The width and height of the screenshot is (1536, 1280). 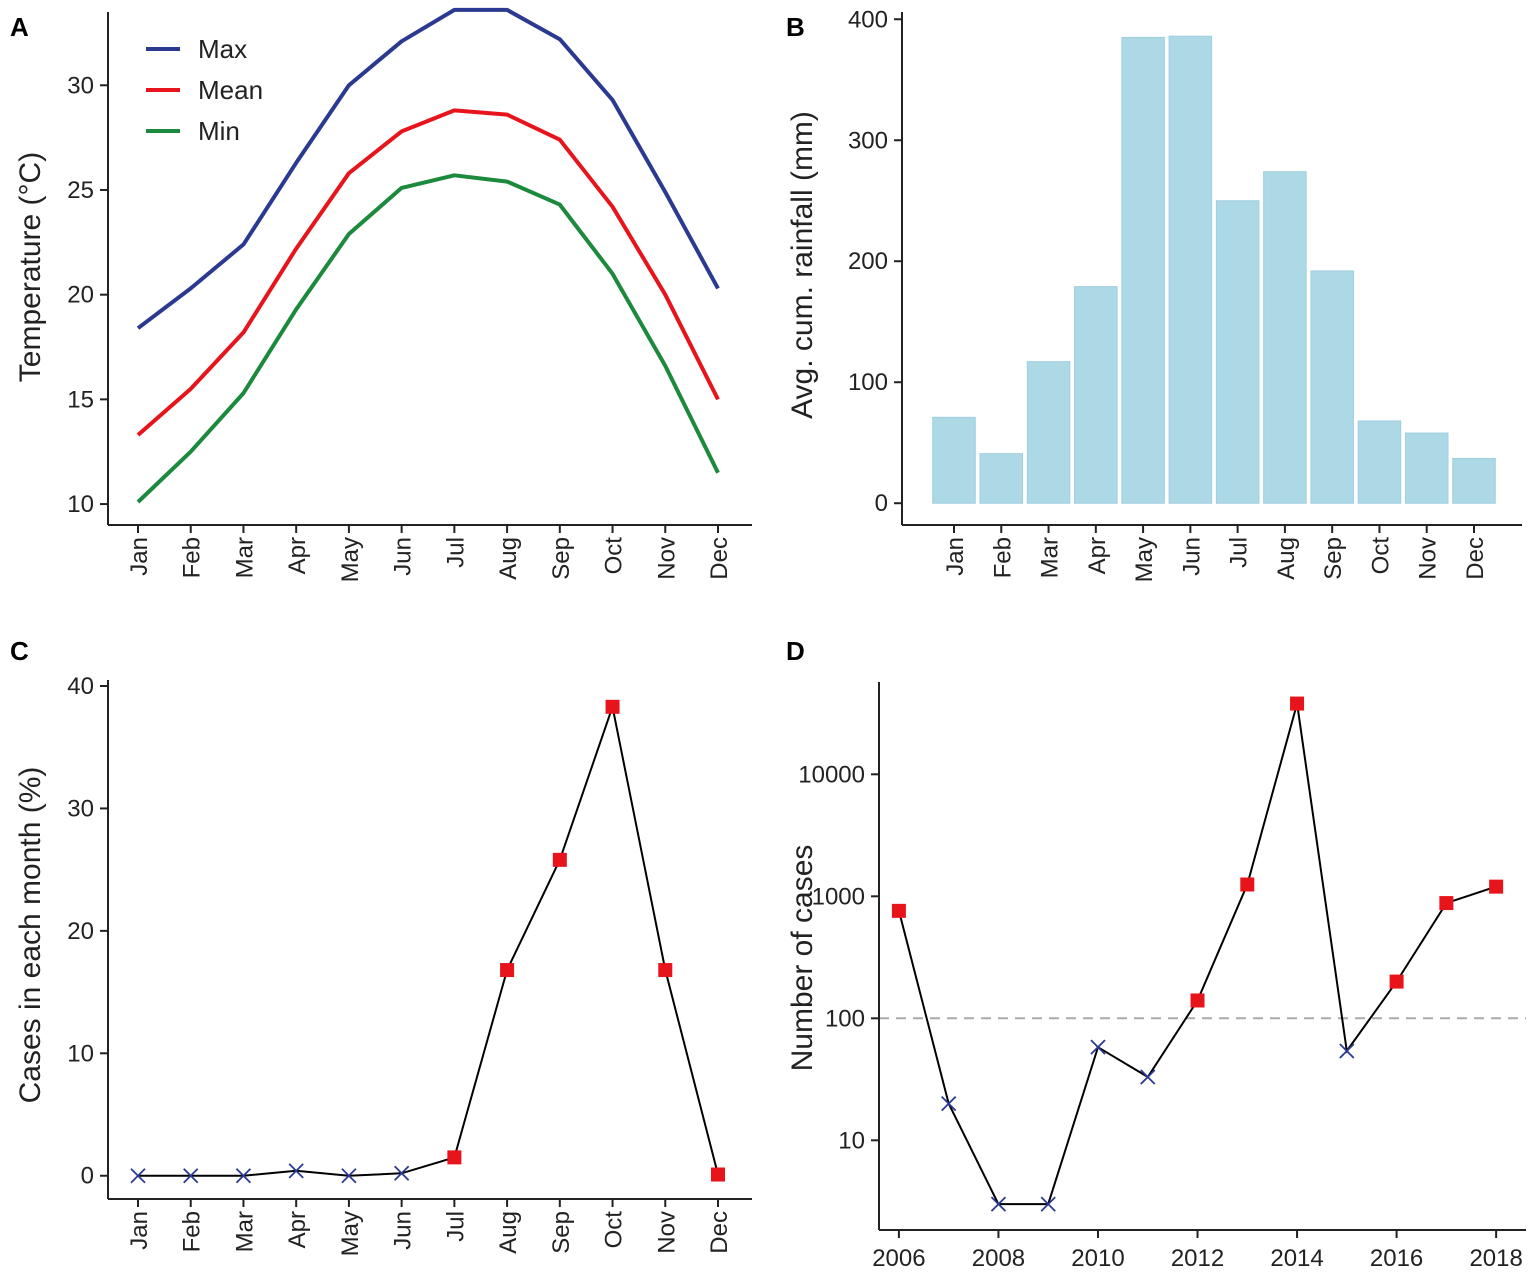 What do you see at coordinates (508, 558) in the screenshot?
I see `panel-a-x-tick-label: Aug` at bounding box center [508, 558].